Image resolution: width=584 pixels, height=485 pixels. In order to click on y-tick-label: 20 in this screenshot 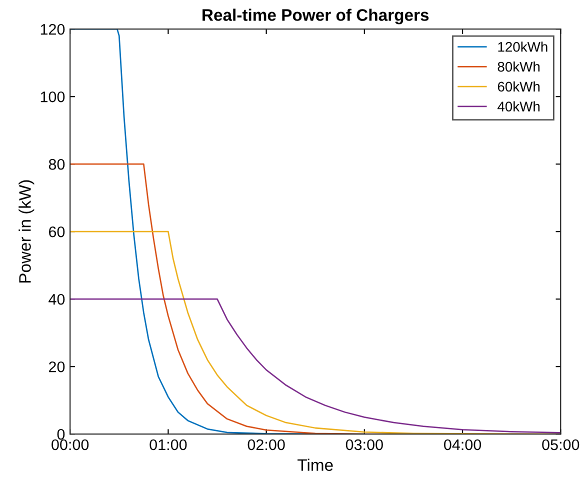, I will do `click(56, 366)`.